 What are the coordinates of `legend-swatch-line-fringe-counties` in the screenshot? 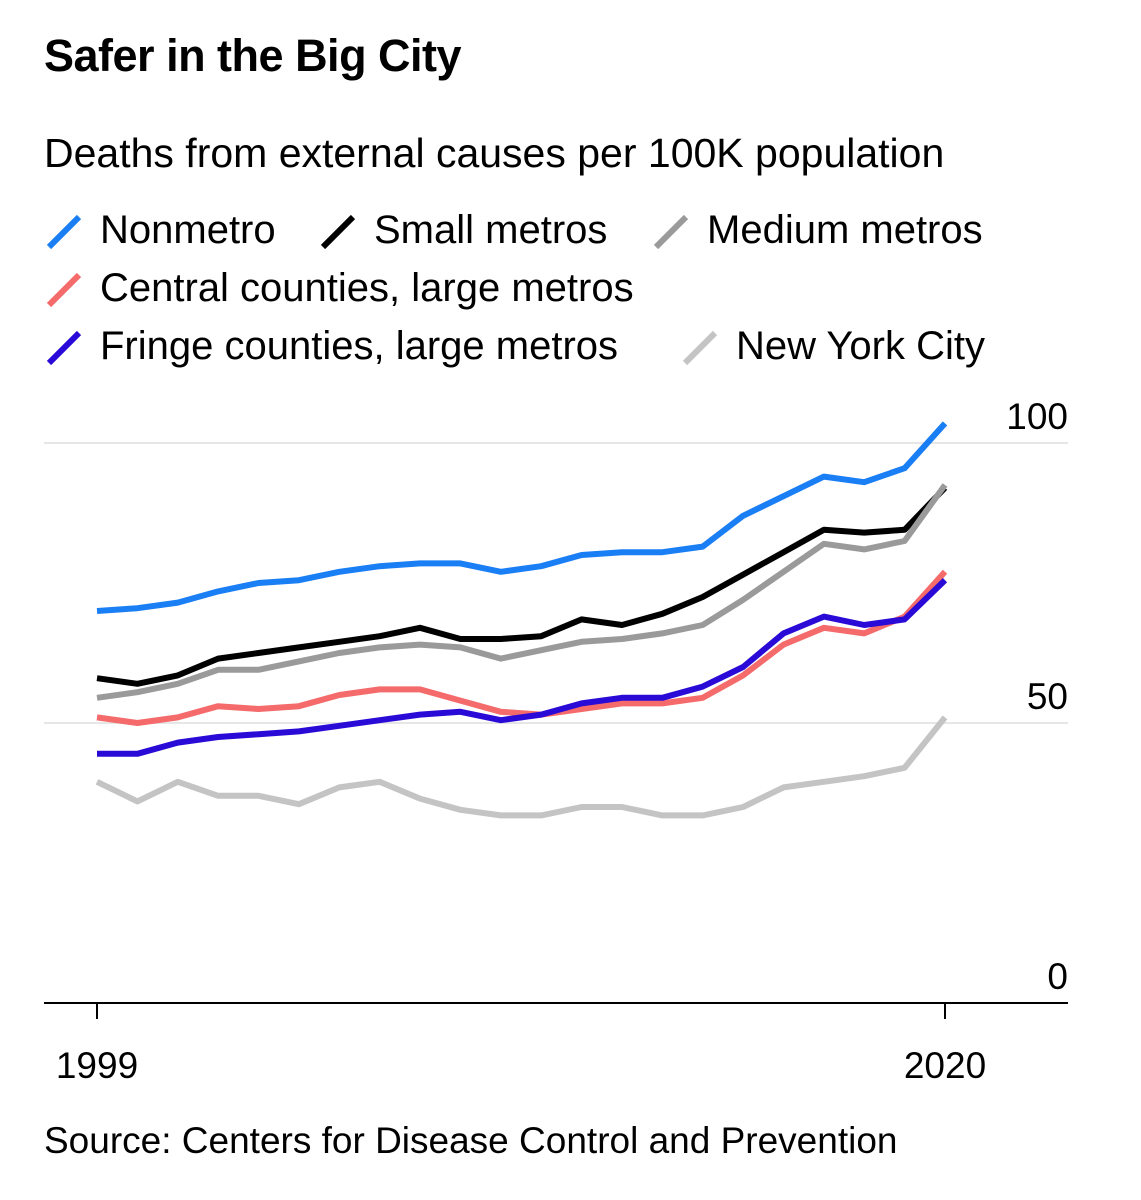 It's located at (64, 348).